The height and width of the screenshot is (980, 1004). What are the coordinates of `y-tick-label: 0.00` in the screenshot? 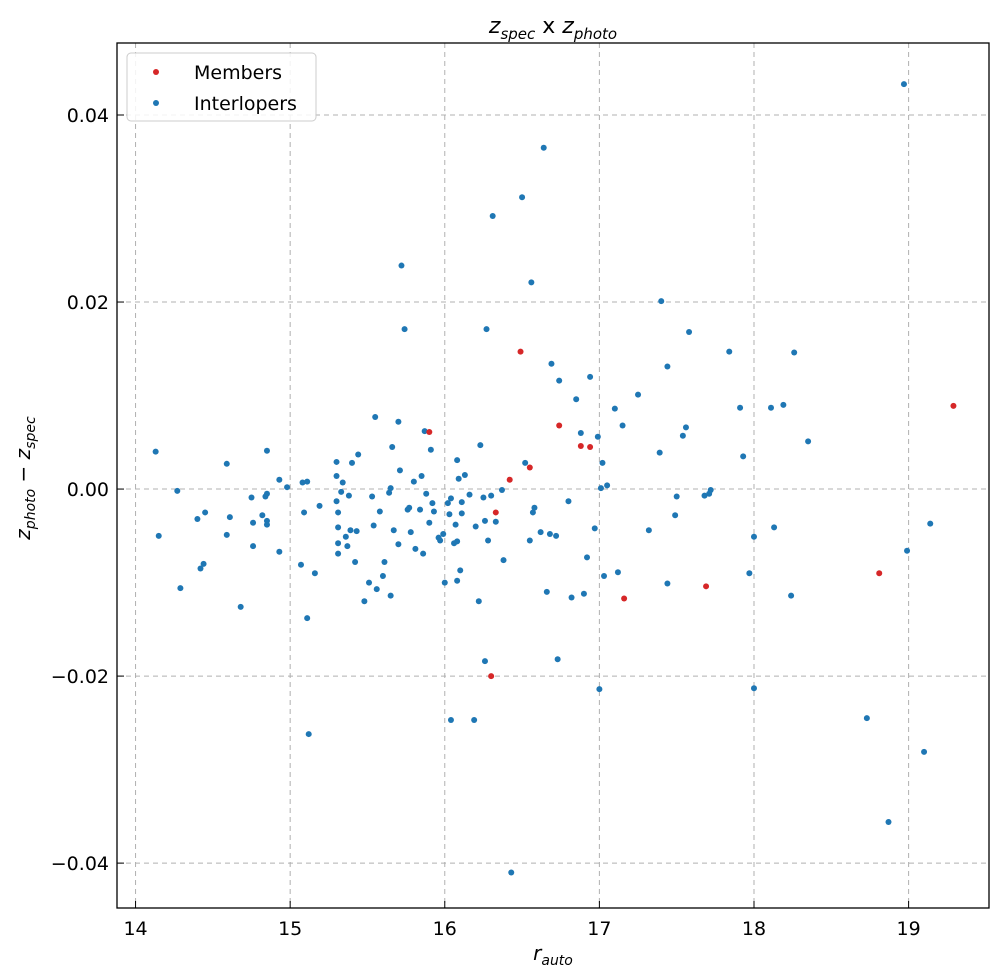 It's located at (88, 490).